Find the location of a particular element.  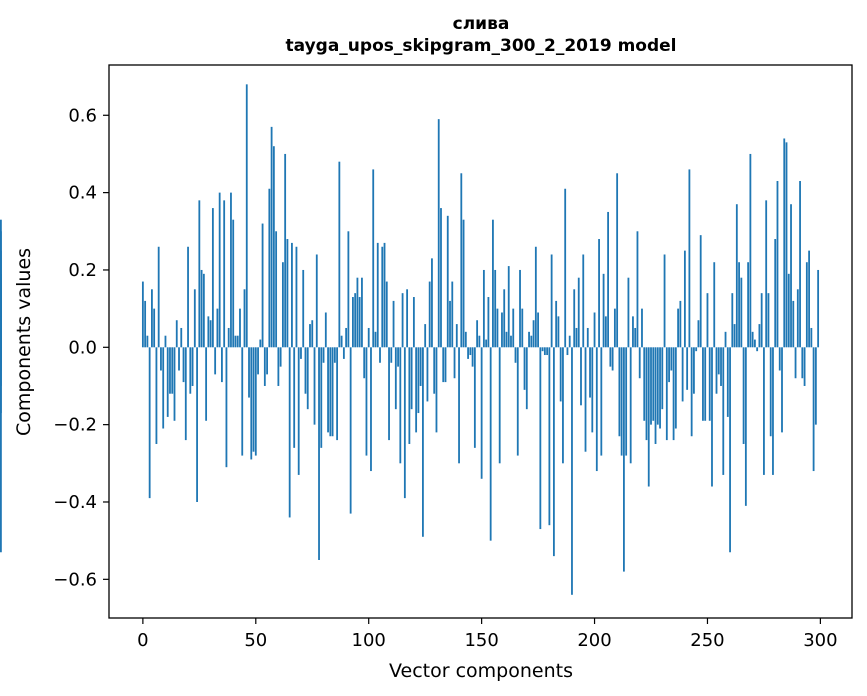

x-axis-ticks: 0 50 100 150 200 250 300 is located at coordinates (487, 634).